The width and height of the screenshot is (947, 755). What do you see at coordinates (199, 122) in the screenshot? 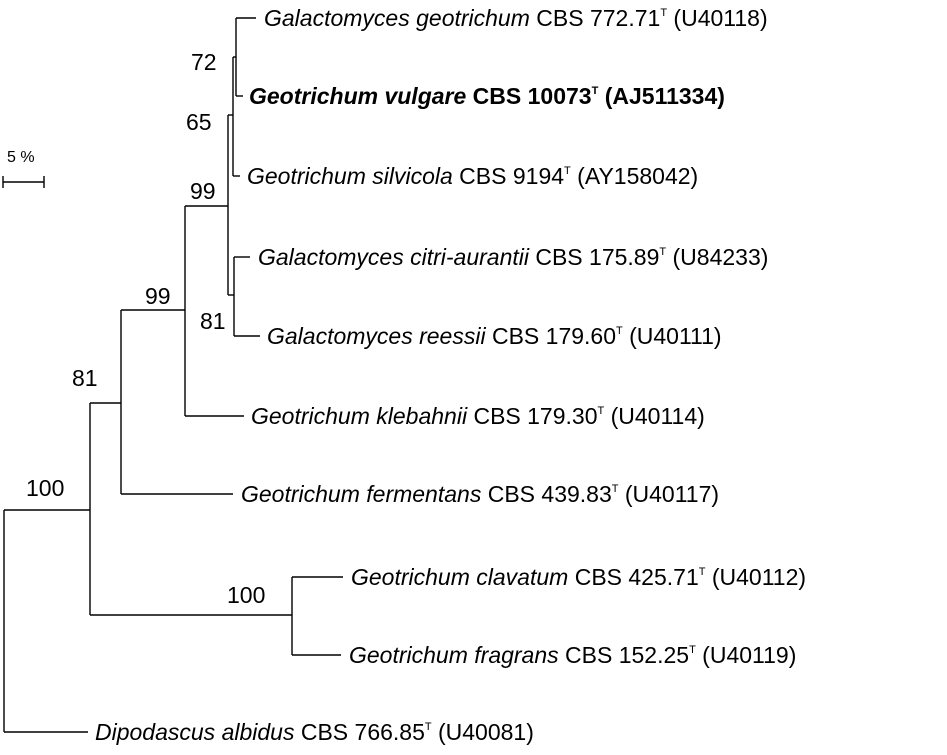
I see `bootstrap-silvicola-clade: 65` at bounding box center [199, 122].